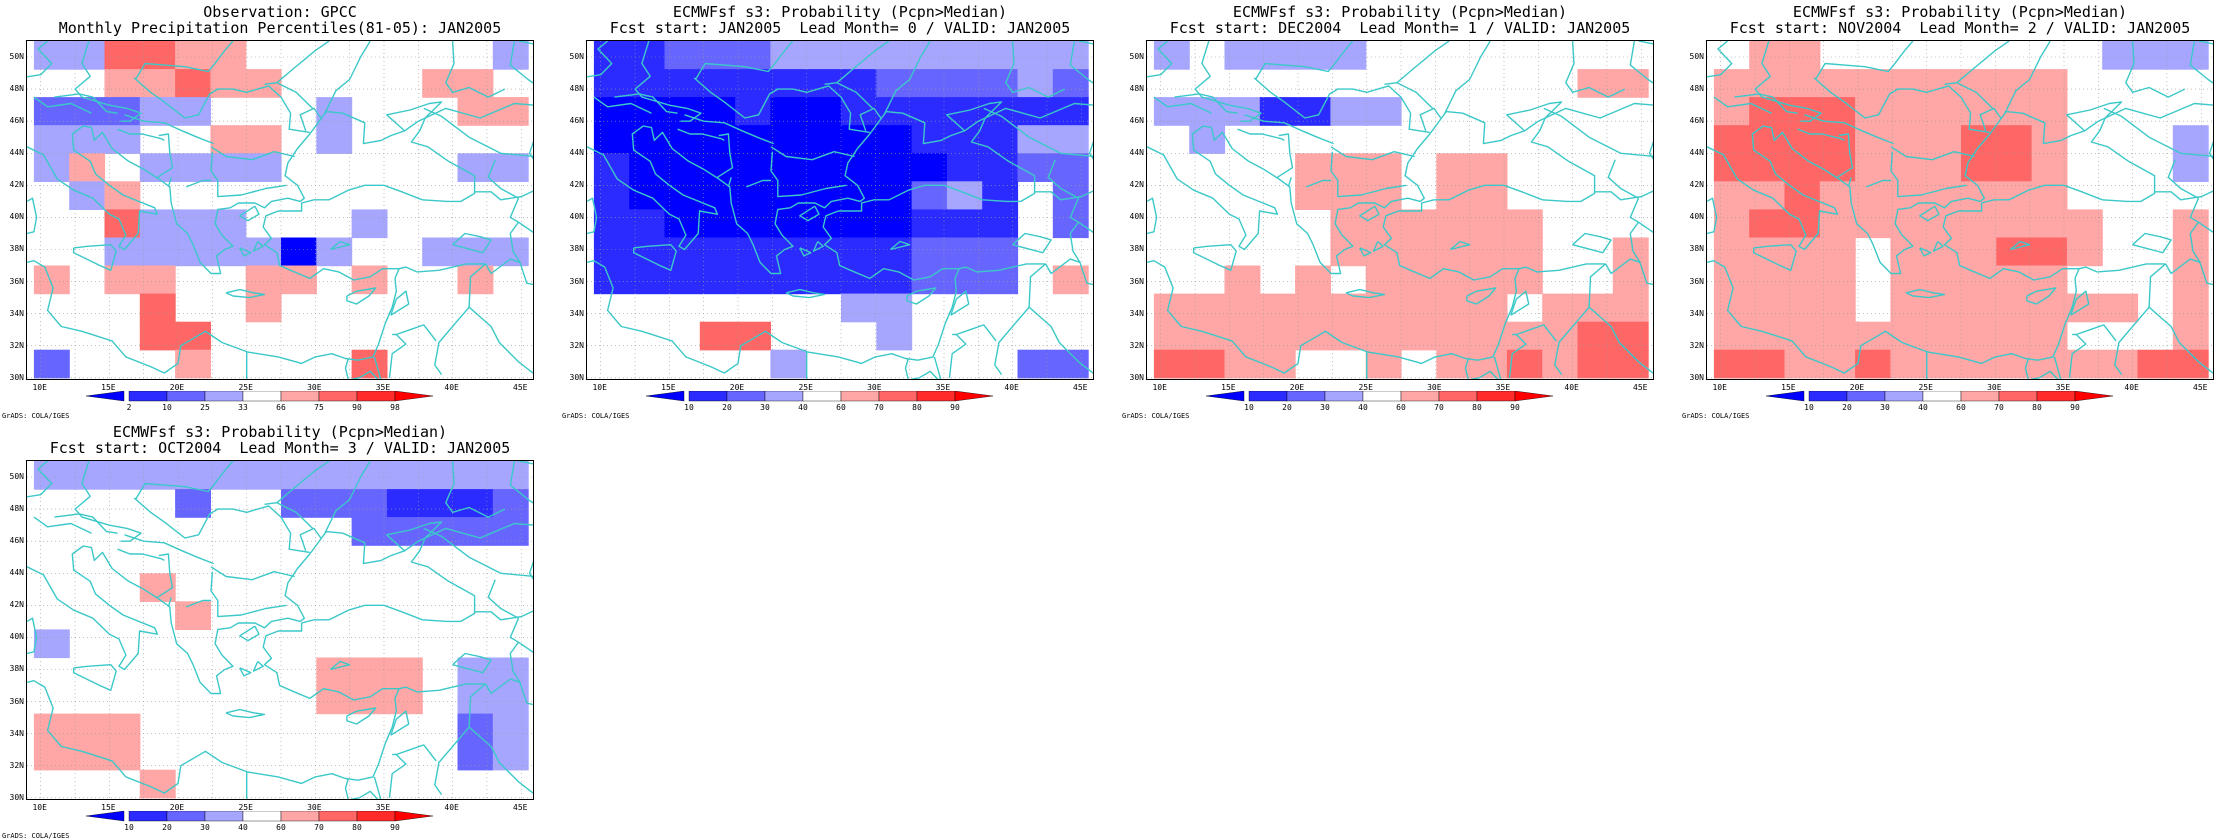 The height and width of the screenshot is (840, 2240). Describe the element at coordinates (205, 827) in the screenshot. I see `colorbar-tick-label: 30` at that location.